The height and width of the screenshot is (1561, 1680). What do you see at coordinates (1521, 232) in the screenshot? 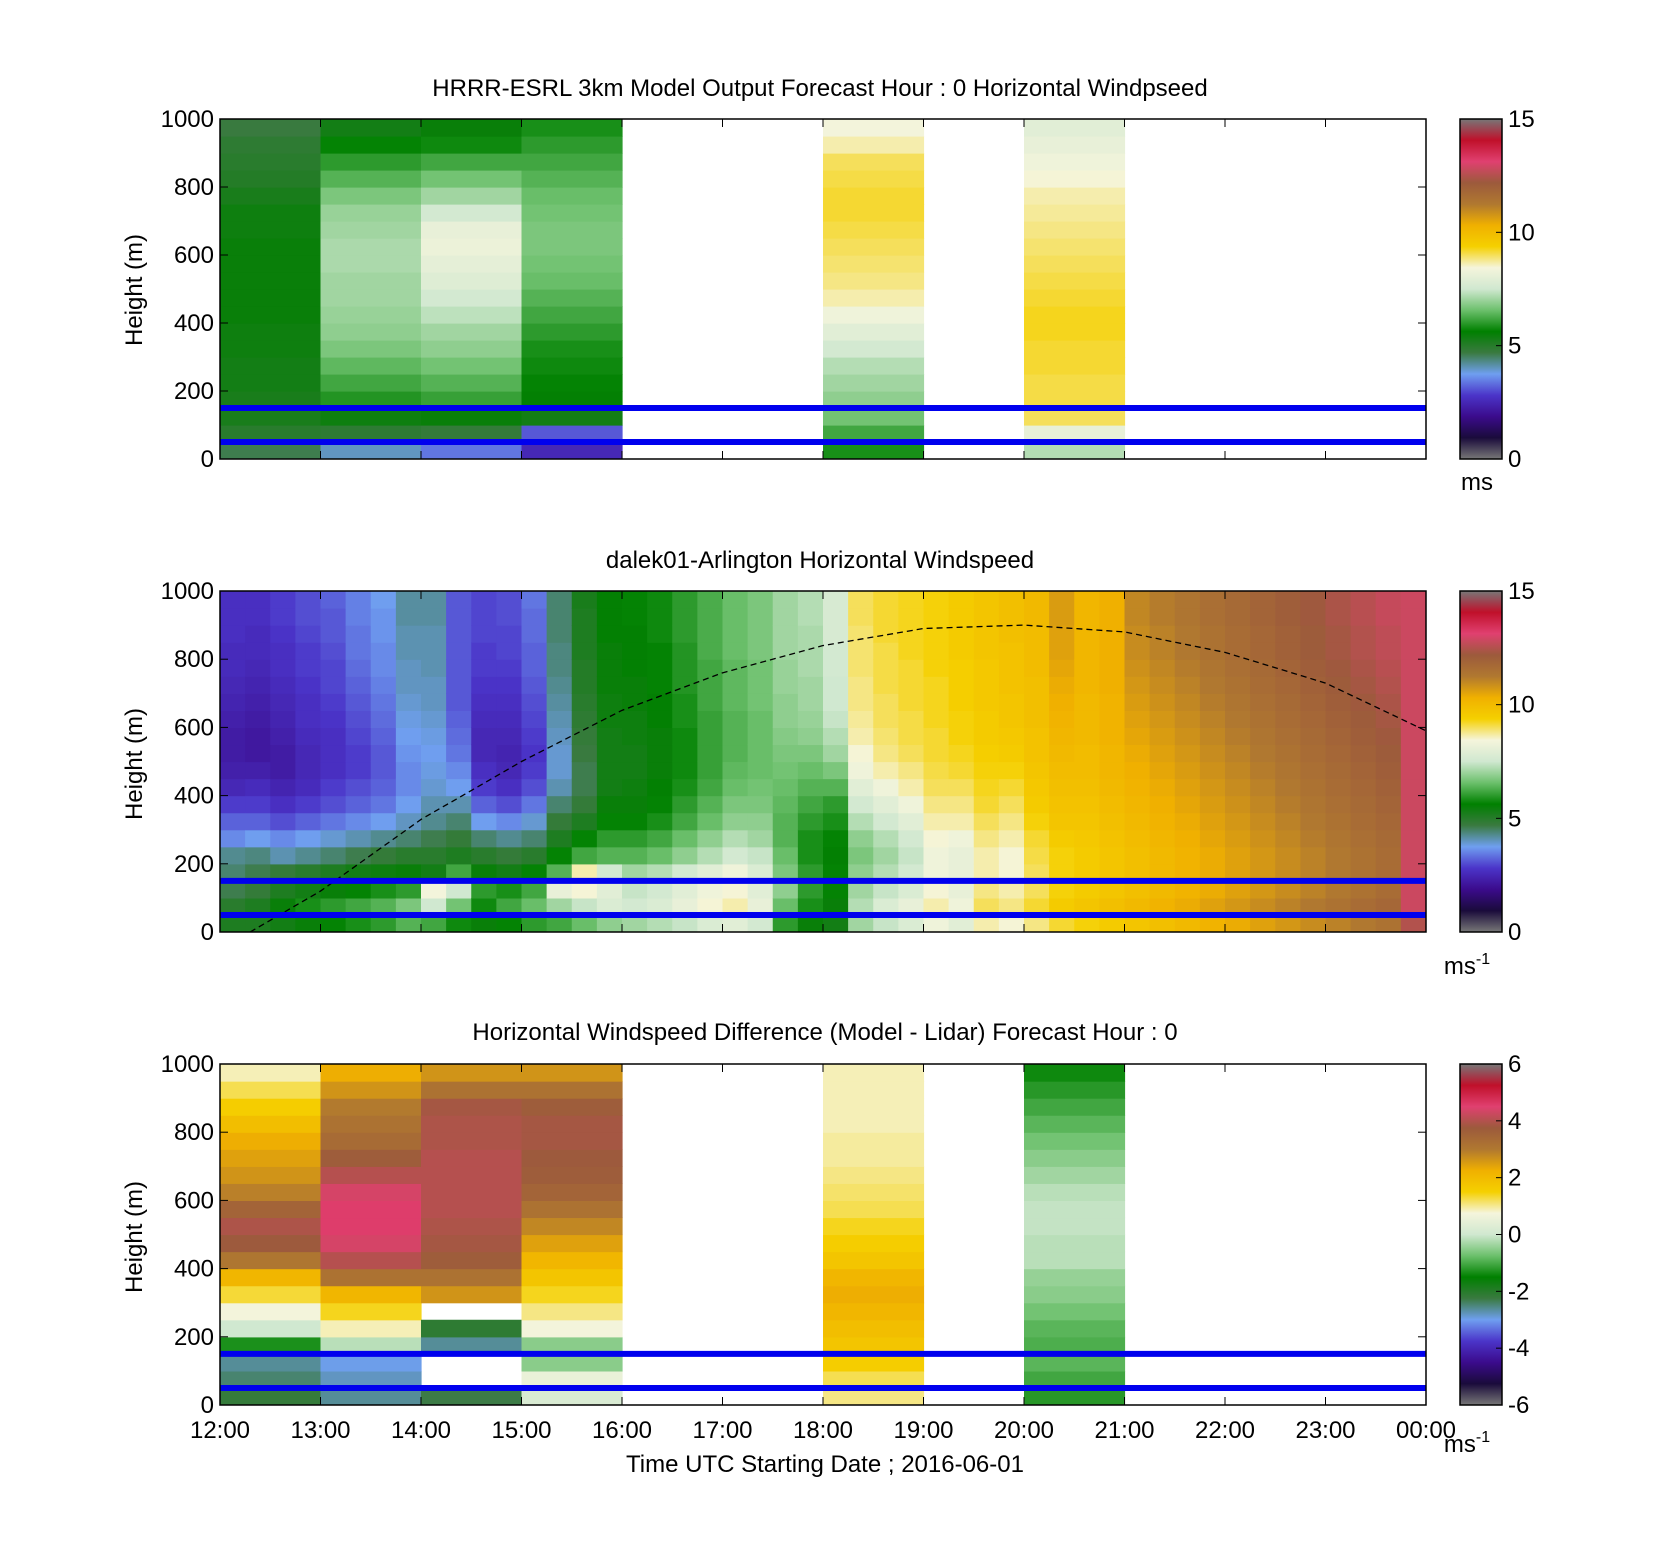
I see `colorbar-tick-label: 10` at bounding box center [1521, 232].